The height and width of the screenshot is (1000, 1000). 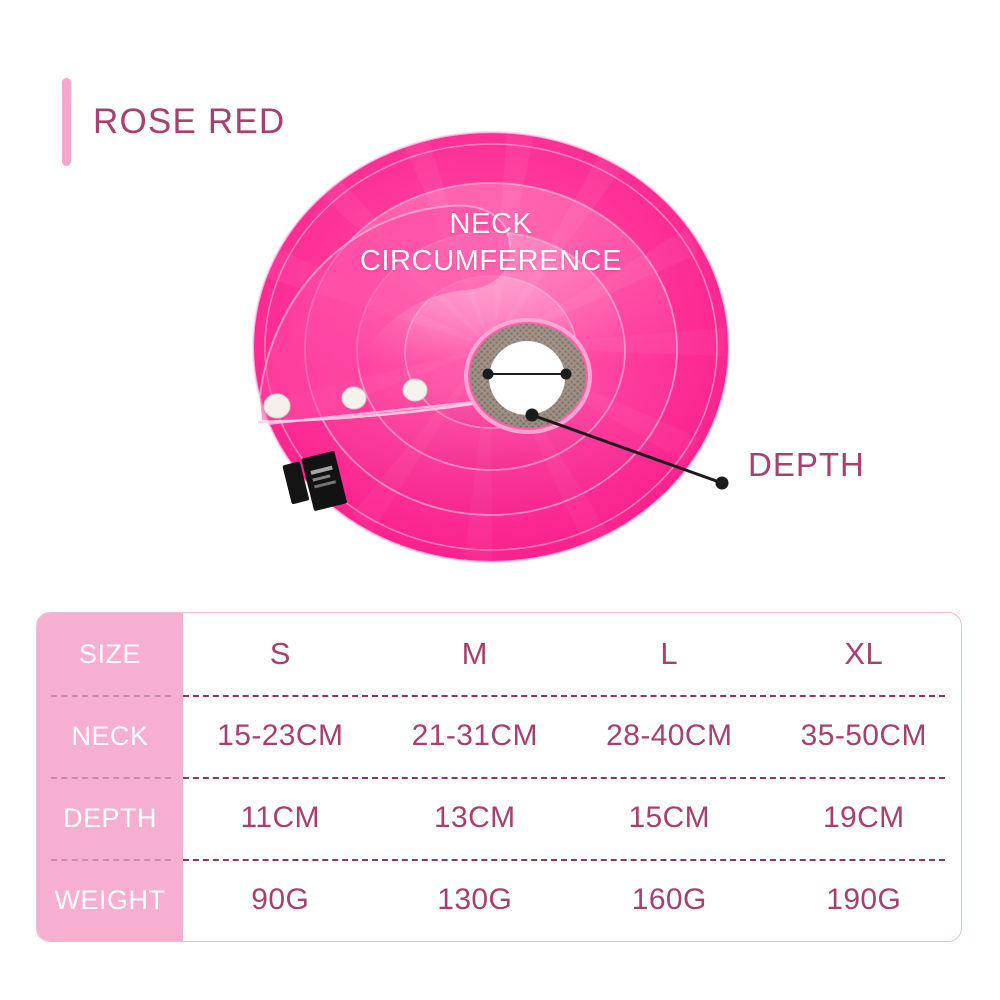 What do you see at coordinates (806, 464) in the screenshot?
I see `depth-label: DEPTH` at bounding box center [806, 464].